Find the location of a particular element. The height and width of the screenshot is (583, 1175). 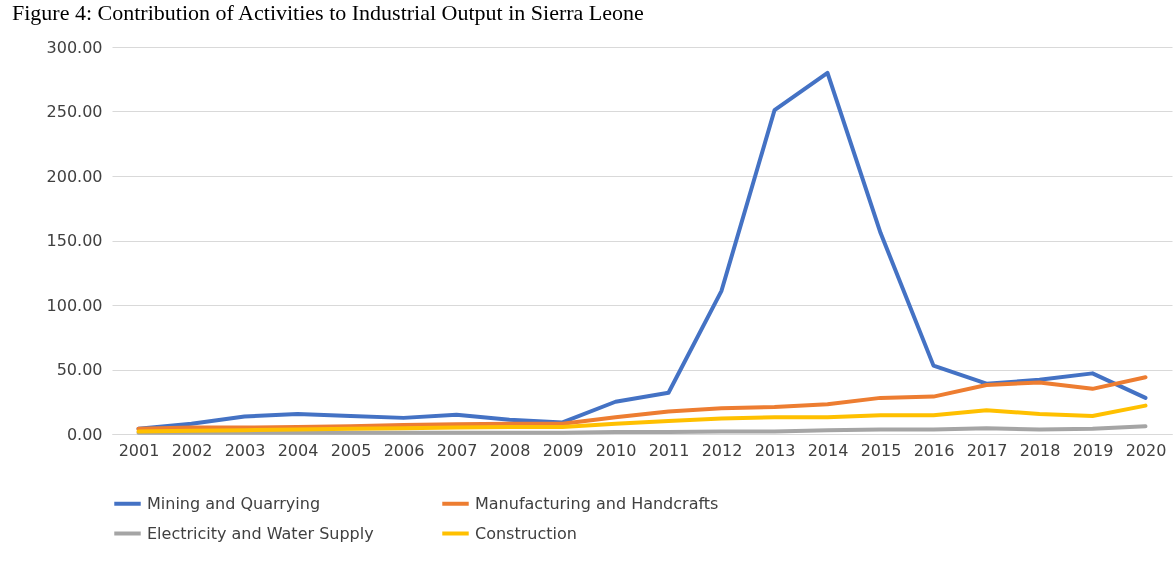

chart-title: Figure 4: Contribution of Activities to Industrial Output in Sierra Leone is located at coordinates (328, 12).